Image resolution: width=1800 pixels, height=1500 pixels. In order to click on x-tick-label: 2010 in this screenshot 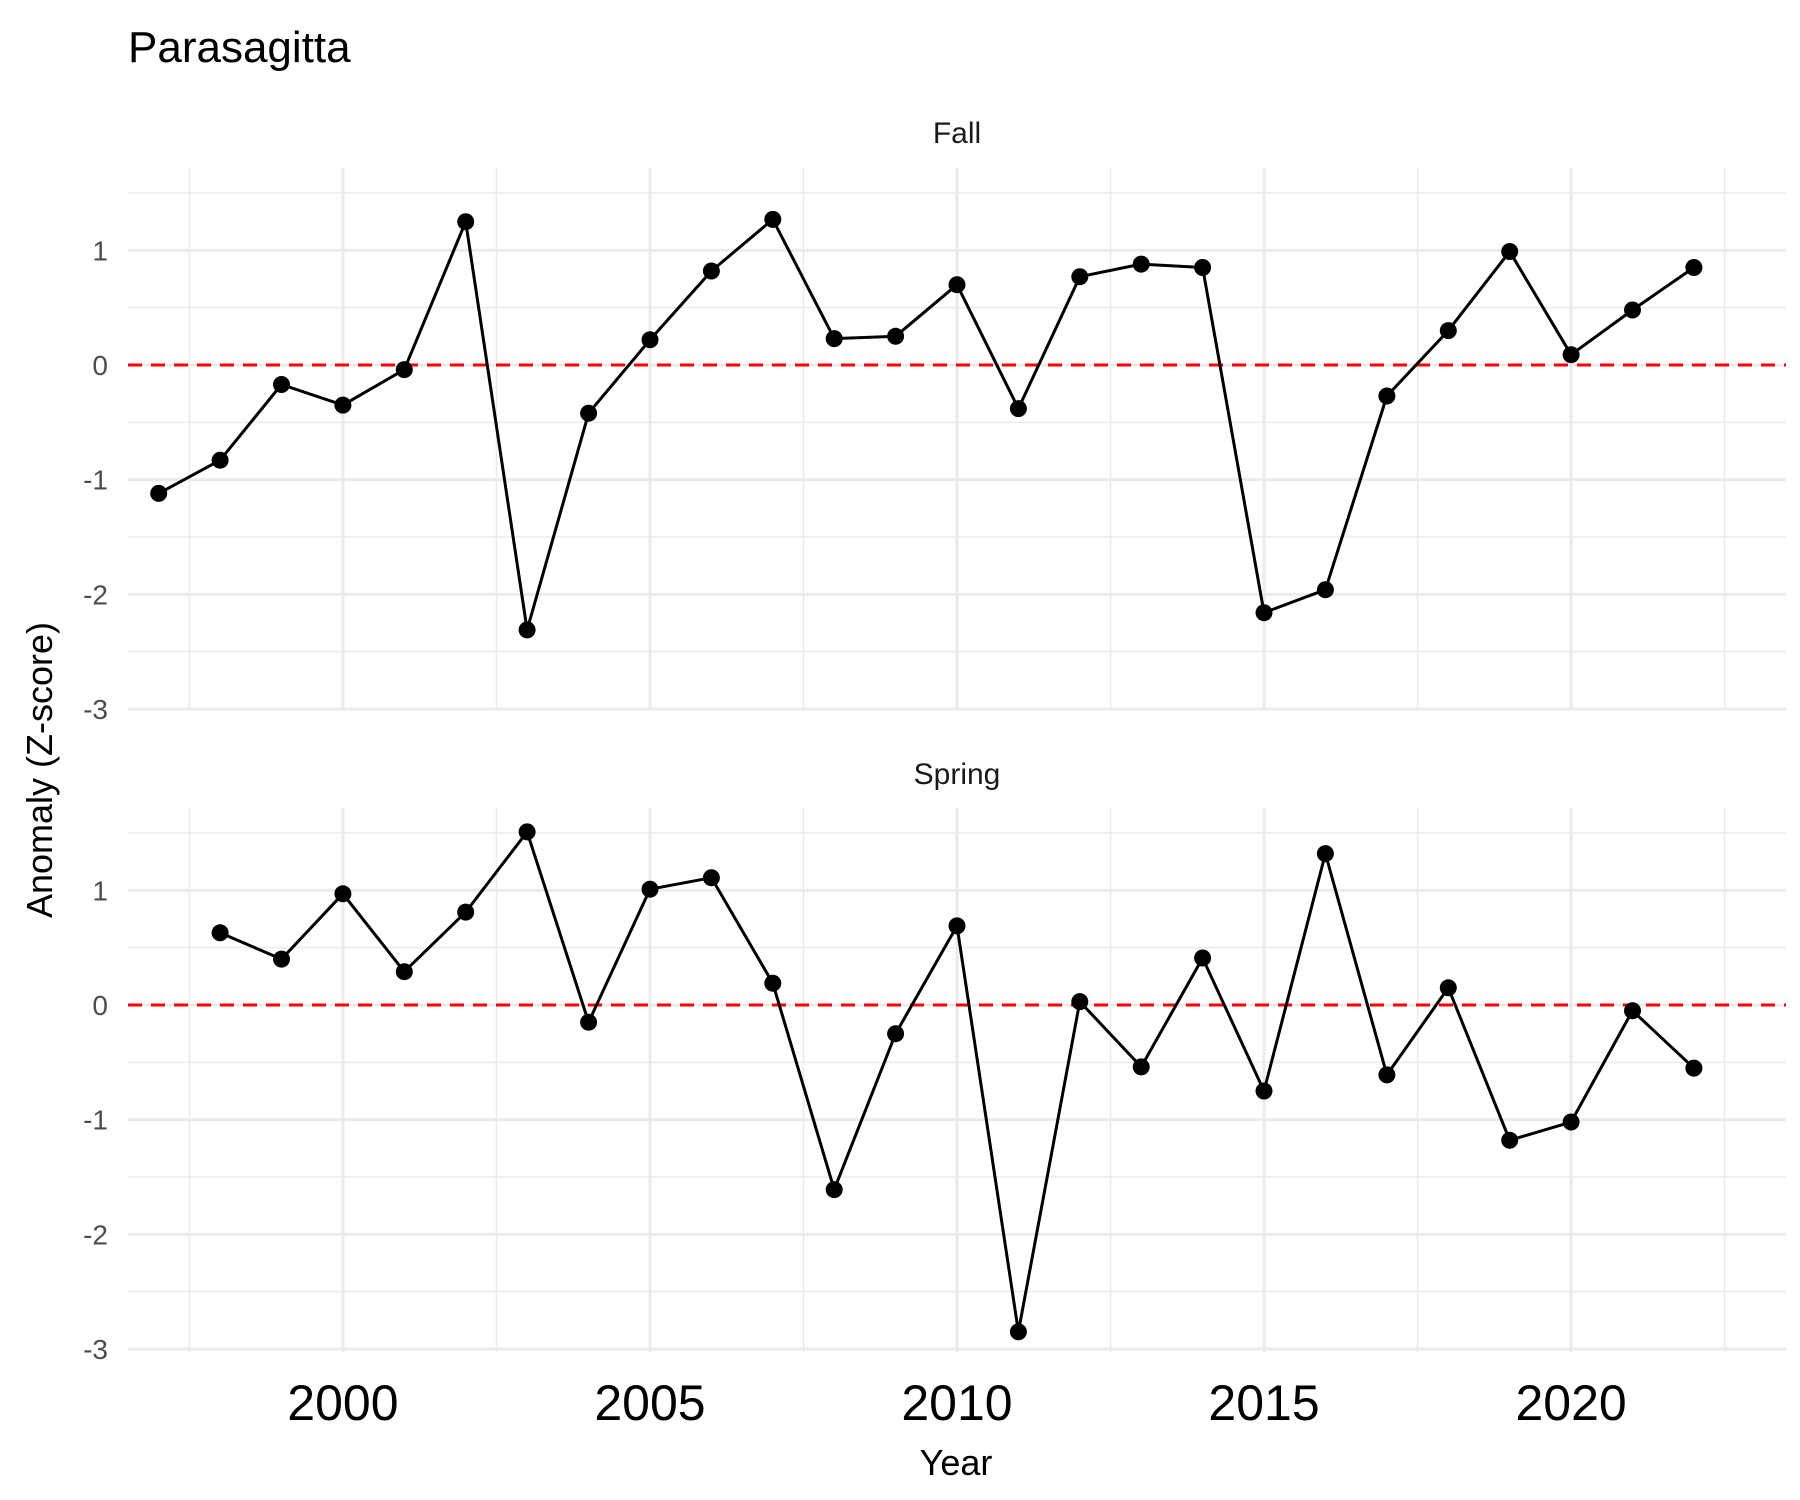, I will do `click(956, 1403)`.